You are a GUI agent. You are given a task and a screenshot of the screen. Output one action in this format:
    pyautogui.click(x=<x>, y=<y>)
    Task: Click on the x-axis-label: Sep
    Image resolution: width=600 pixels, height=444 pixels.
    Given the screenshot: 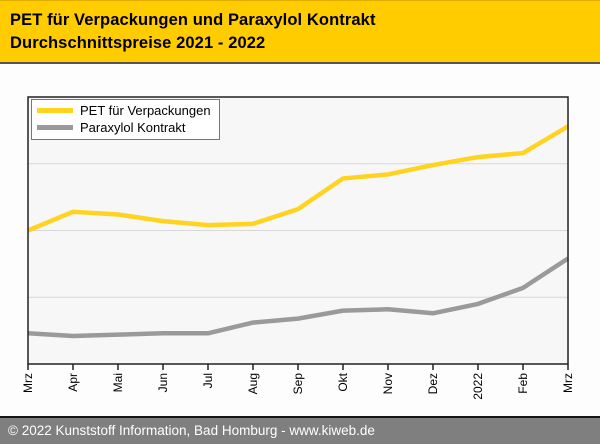 What is the action you would take?
    pyautogui.click(x=298, y=384)
    